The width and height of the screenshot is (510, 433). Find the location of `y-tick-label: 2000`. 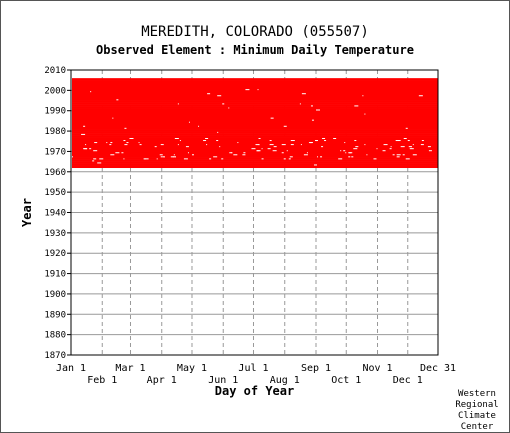

y-tick-label: 2000 is located at coordinates (55, 91).